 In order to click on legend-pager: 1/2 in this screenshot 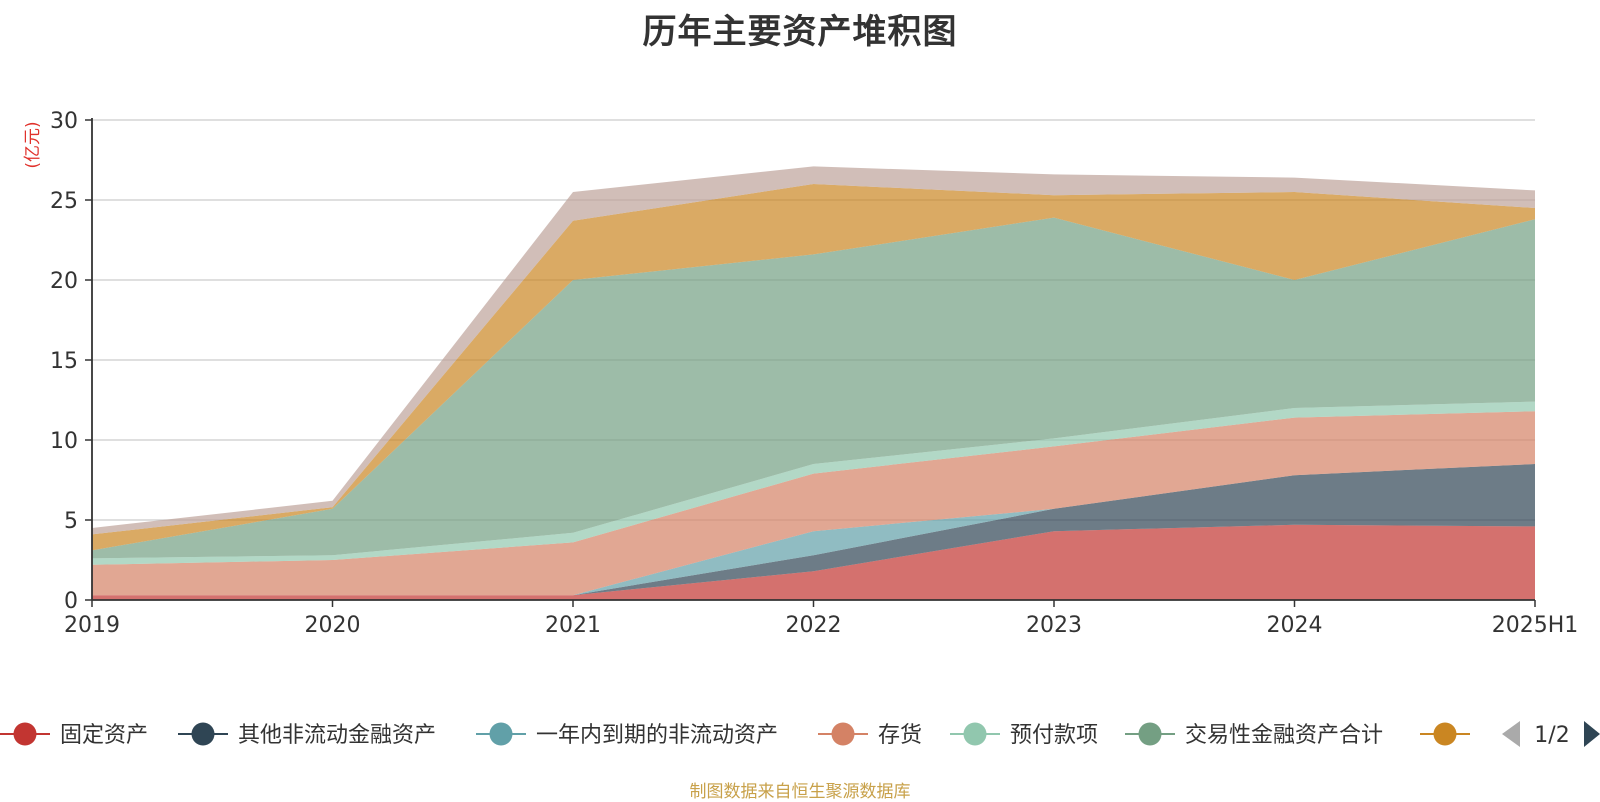, I will do `click(1551, 734)`.